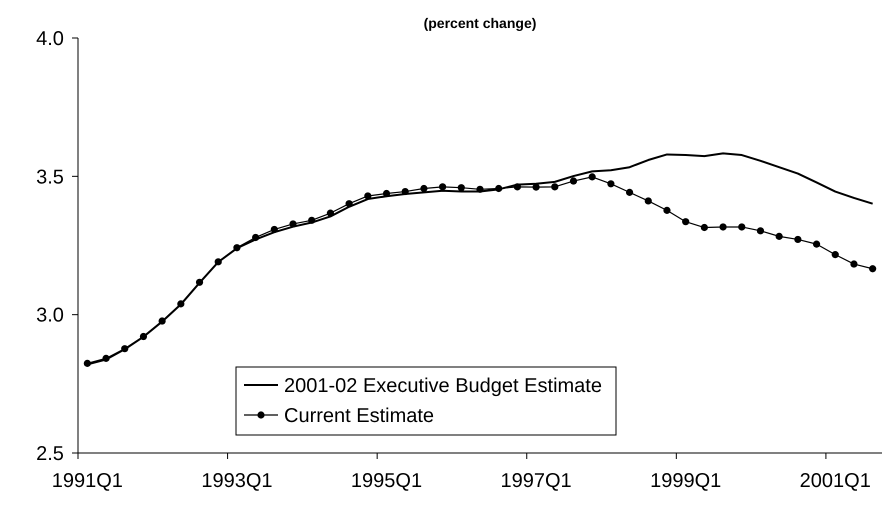 This screenshot has height=510, width=884. Describe the element at coordinates (359, 416) in the screenshot. I see `legend-label: Current Estimate` at that location.